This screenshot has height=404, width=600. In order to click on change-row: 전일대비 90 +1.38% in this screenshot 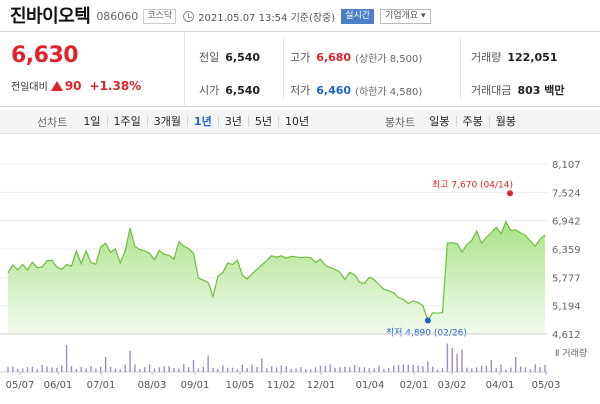, I will do `click(76, 86)`.